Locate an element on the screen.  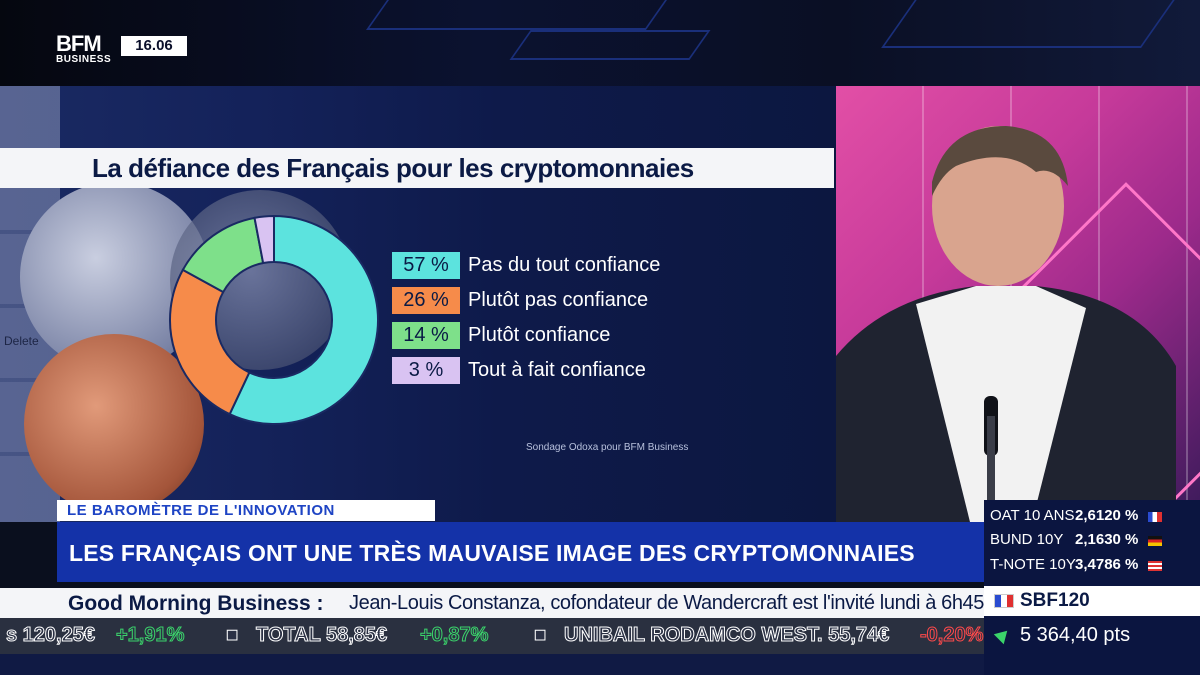
stock-quote: TOTAL 58,85€ is located at coordinates (321, 635).